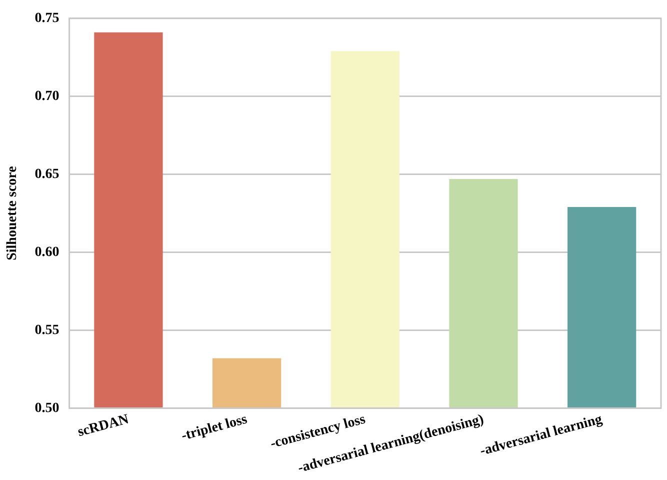 Image resolution: width=667 pixels, height=480 pixels. I want to click on y-tick-label: 0.55, so click(47, 330).